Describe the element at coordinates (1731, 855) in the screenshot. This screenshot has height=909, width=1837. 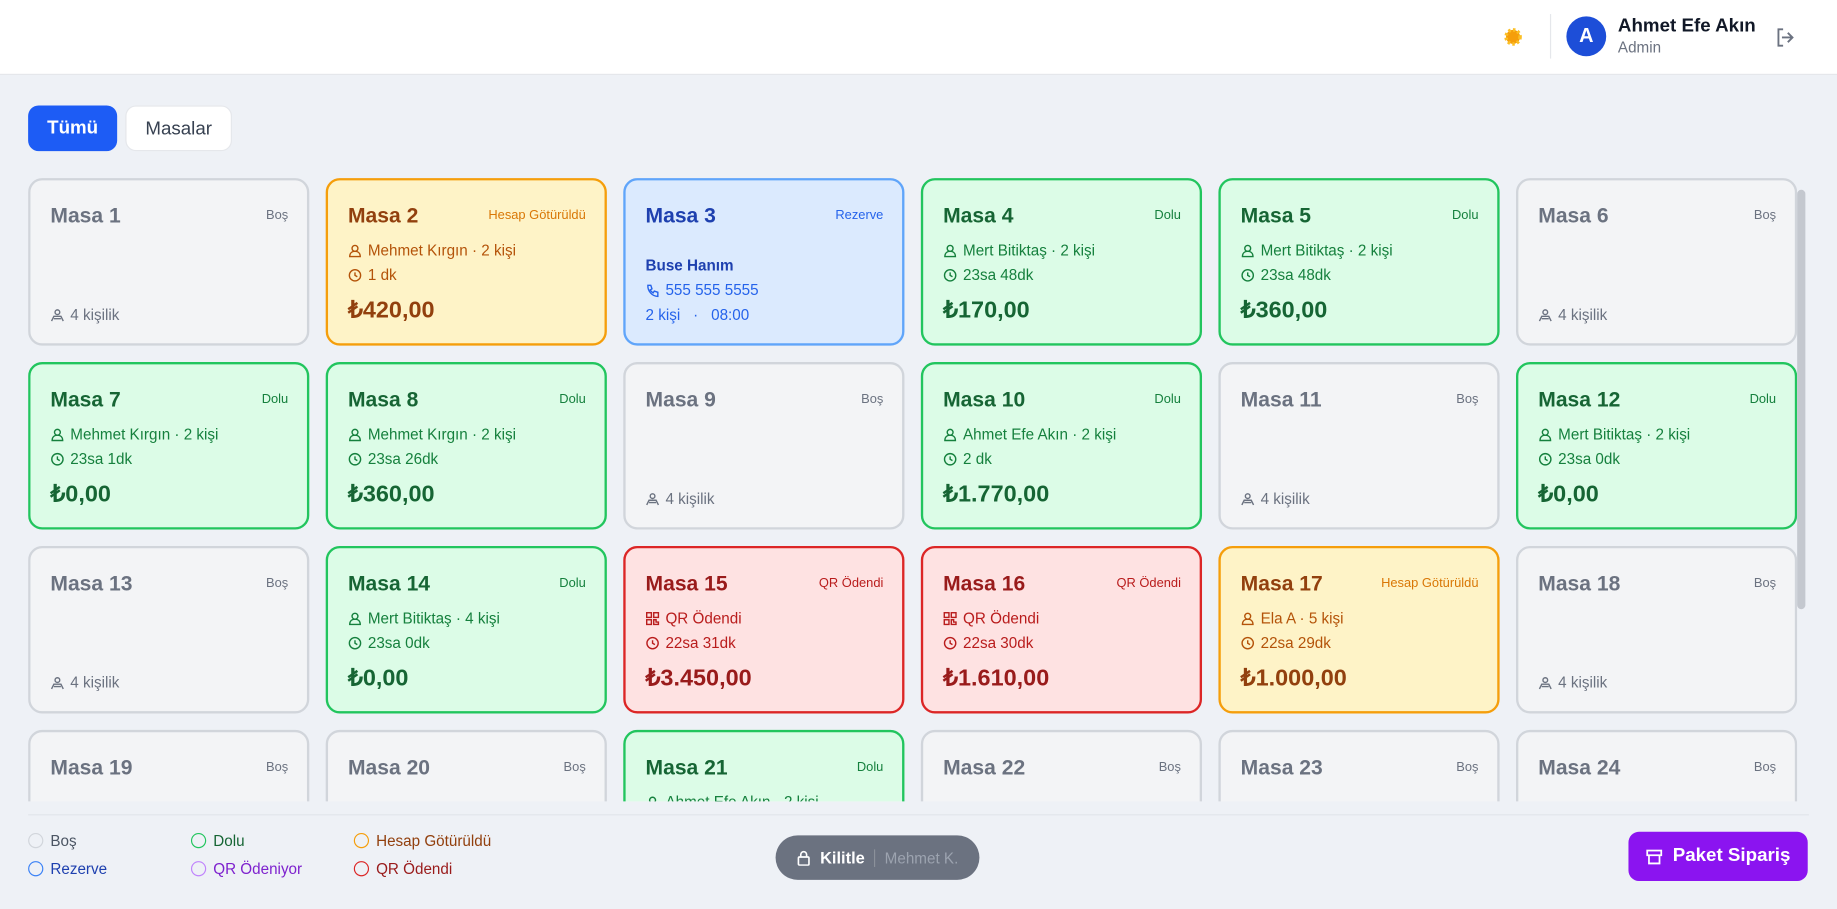
I see `package-order-label: Paket Sipariş` at that location.